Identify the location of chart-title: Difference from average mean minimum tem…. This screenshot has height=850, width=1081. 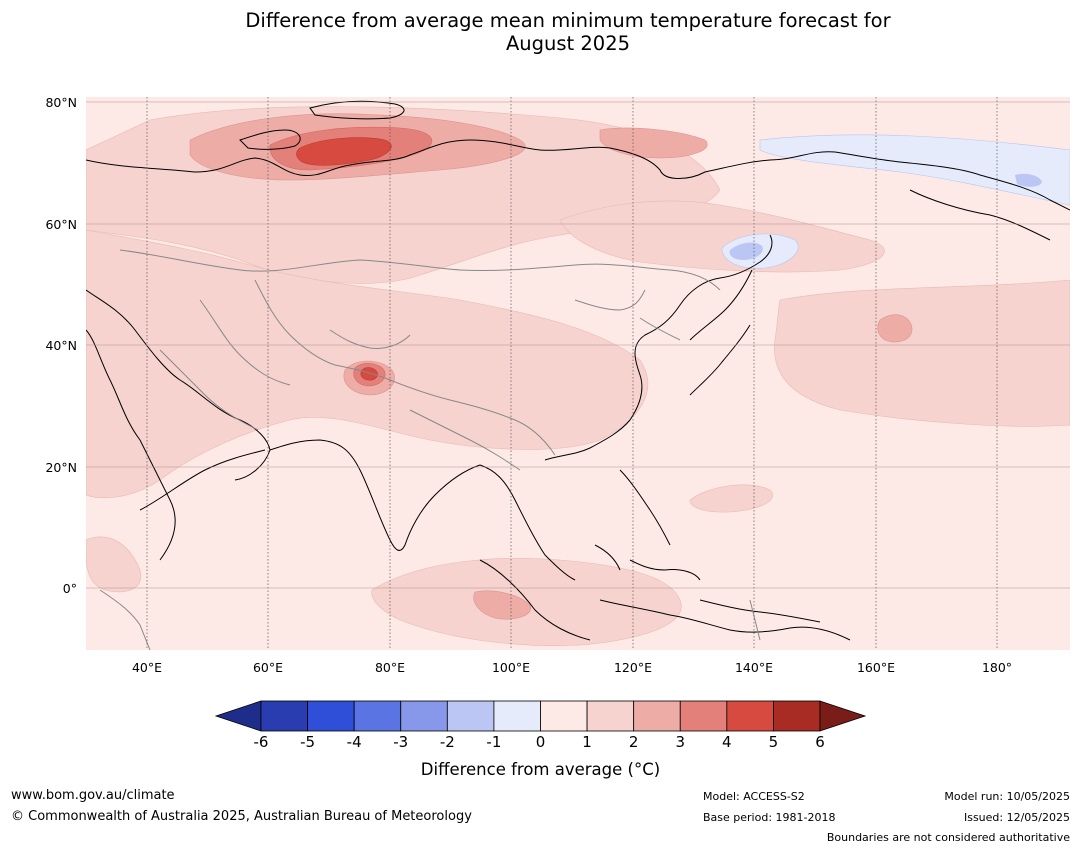
(540, 32).